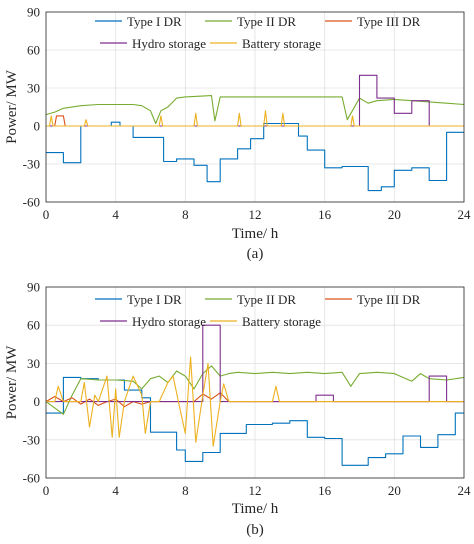 This screenshot has width=474, height=544. What do you see at coordinates (255, 254) in the screenshot?
I see `chart-caption: (a)` at bounding box center [255, 254].